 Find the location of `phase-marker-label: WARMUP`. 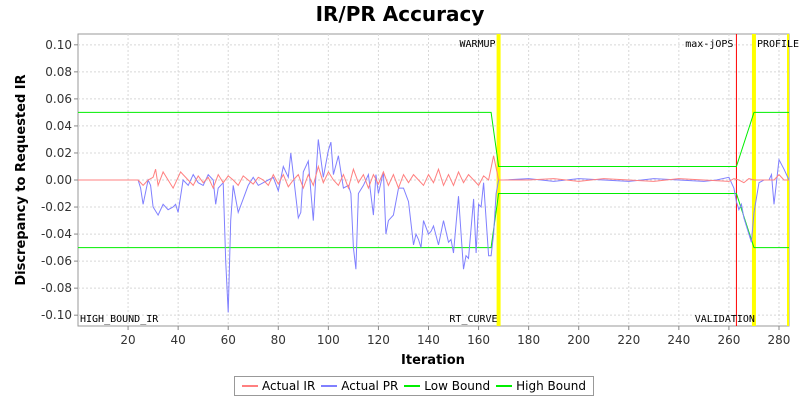

phase-marker-label: WARMUP is located at coordinates (477, 44).